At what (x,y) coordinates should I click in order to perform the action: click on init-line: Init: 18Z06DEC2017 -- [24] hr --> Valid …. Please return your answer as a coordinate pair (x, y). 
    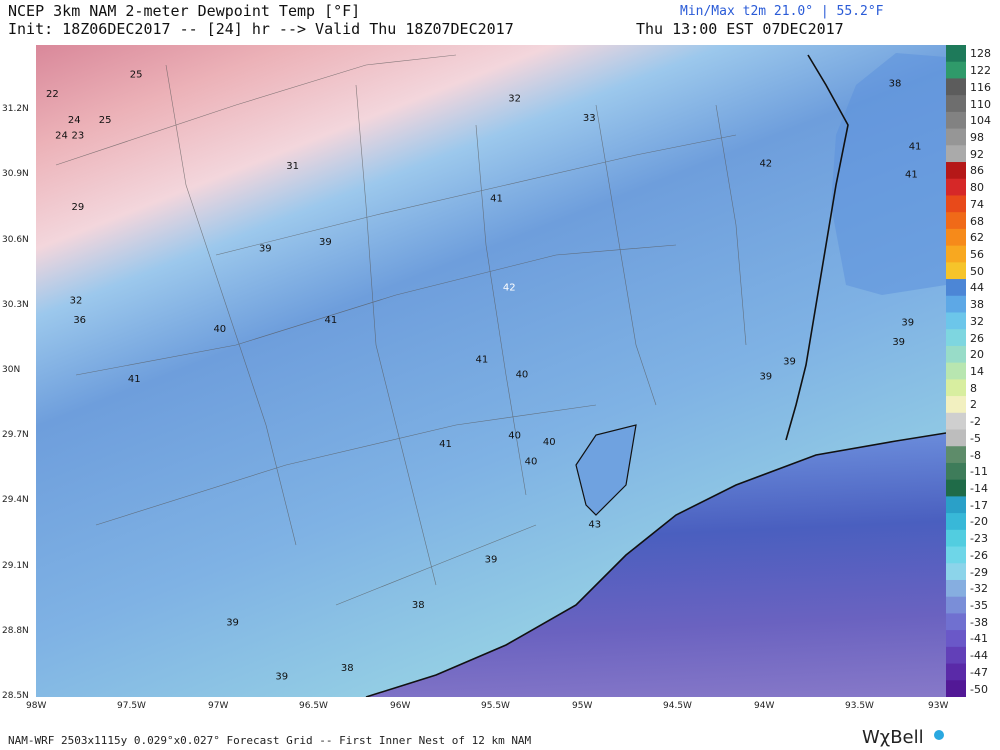
    Looking at the image, I should click on (261, 29).